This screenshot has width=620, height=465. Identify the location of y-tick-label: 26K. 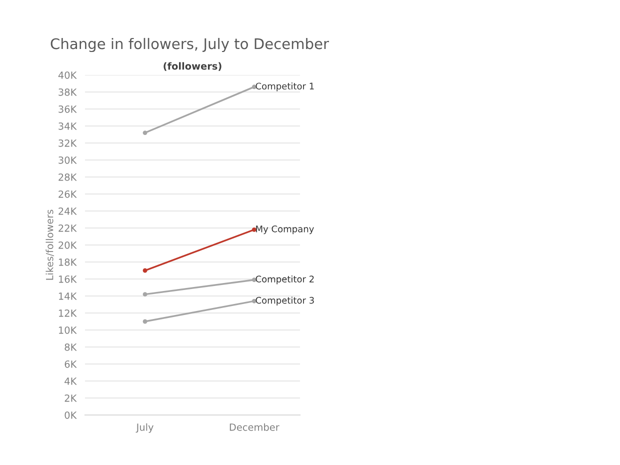
(67, 194).